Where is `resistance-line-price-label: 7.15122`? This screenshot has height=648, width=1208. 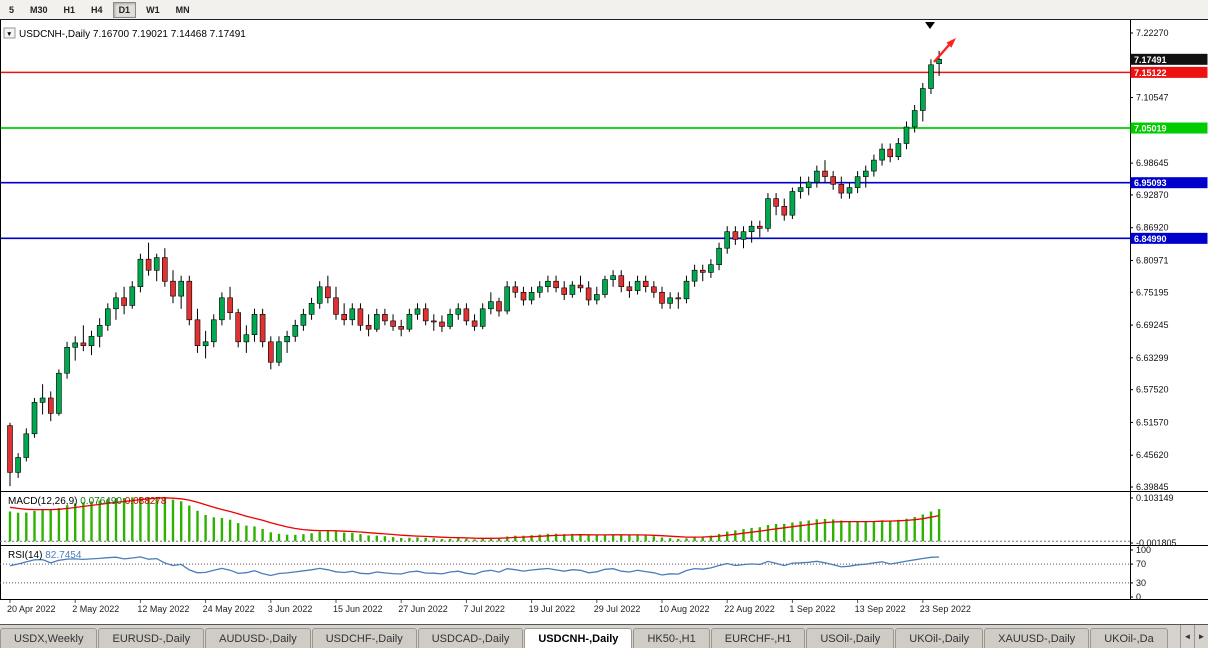 resistance-line-price-label: 7.15122 is located at coordinates (1150, 73).